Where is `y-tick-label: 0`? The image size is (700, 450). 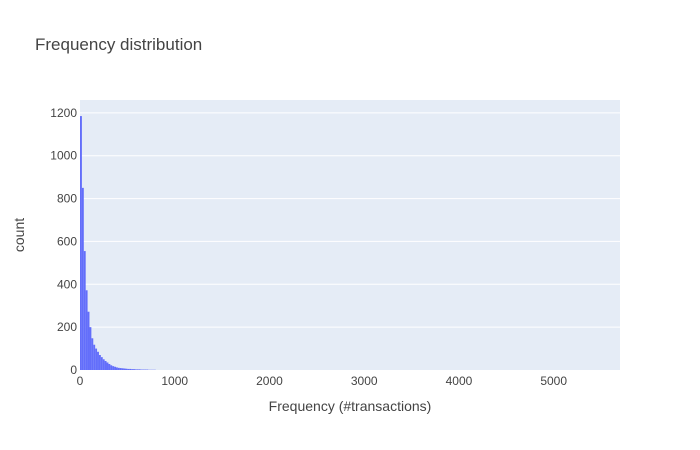
y-tick-label: 0 is located at coordinates (73, 370).